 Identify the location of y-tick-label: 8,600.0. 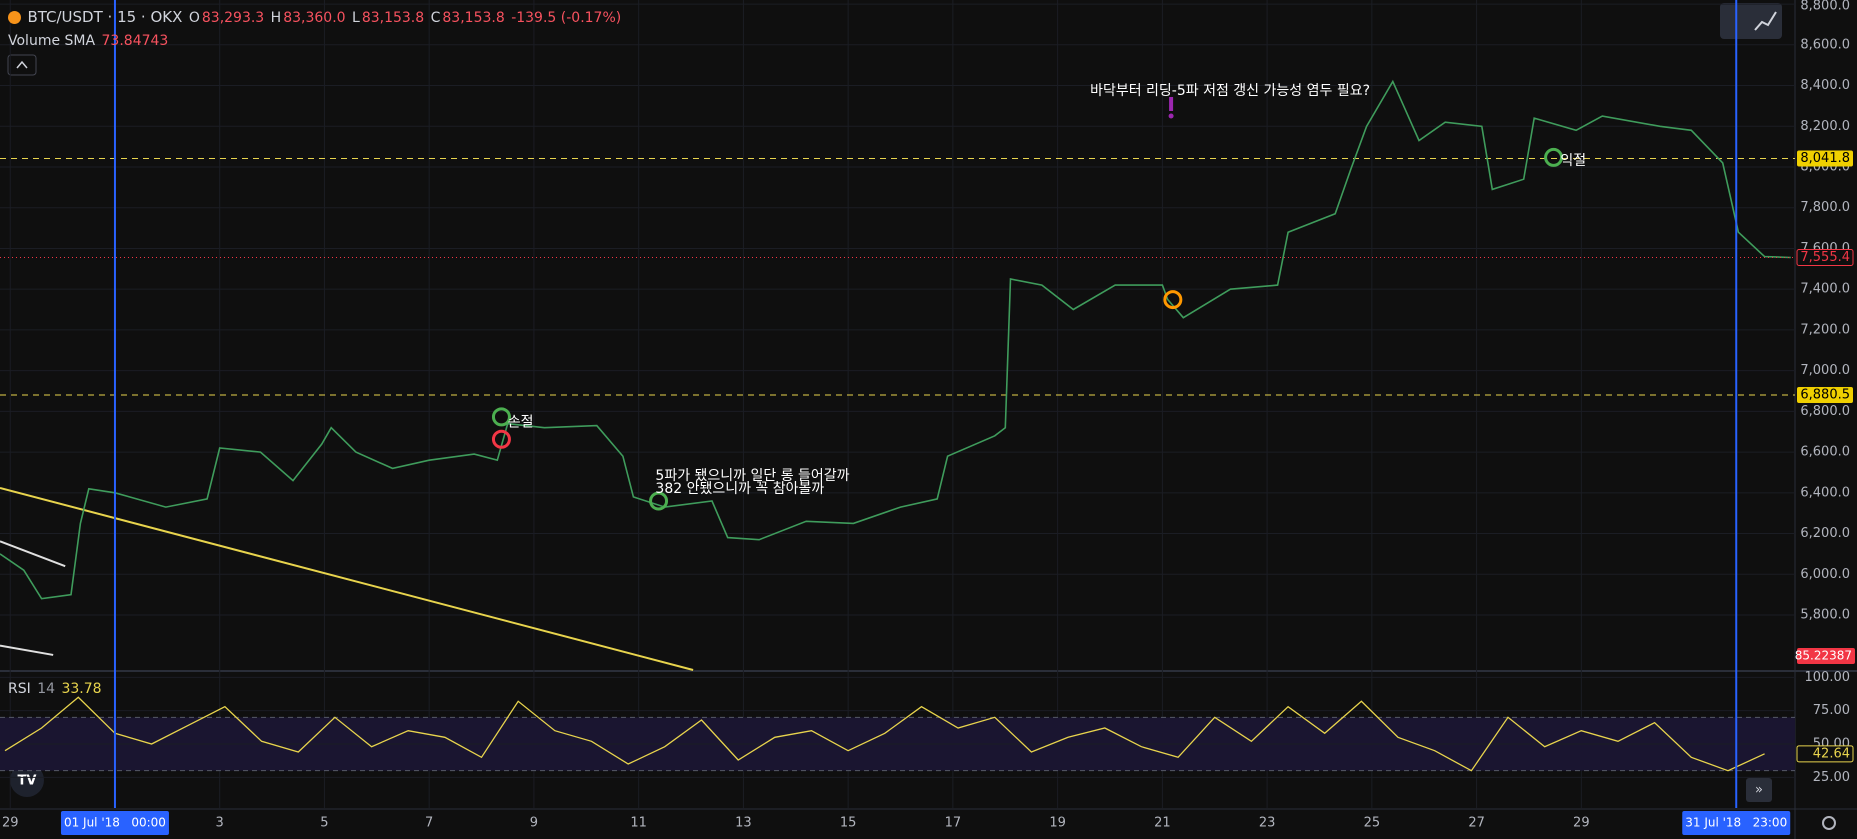
(1825, 44).